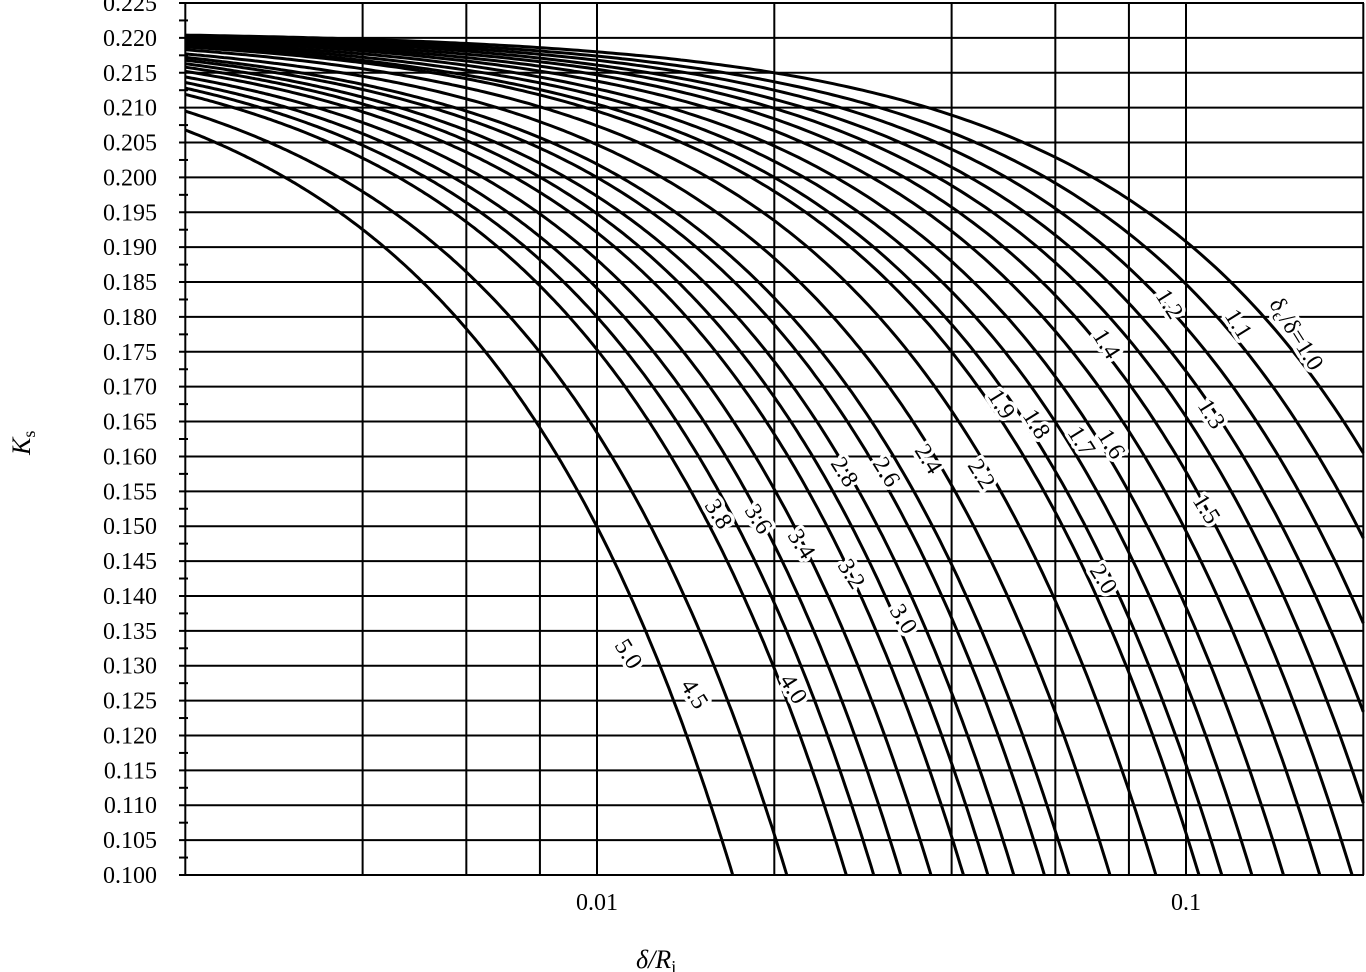  What do you see at coordinates (130, 109) in the screenshot?
I see `y-tick-label: 0.210` at bounding box center [130, 109].